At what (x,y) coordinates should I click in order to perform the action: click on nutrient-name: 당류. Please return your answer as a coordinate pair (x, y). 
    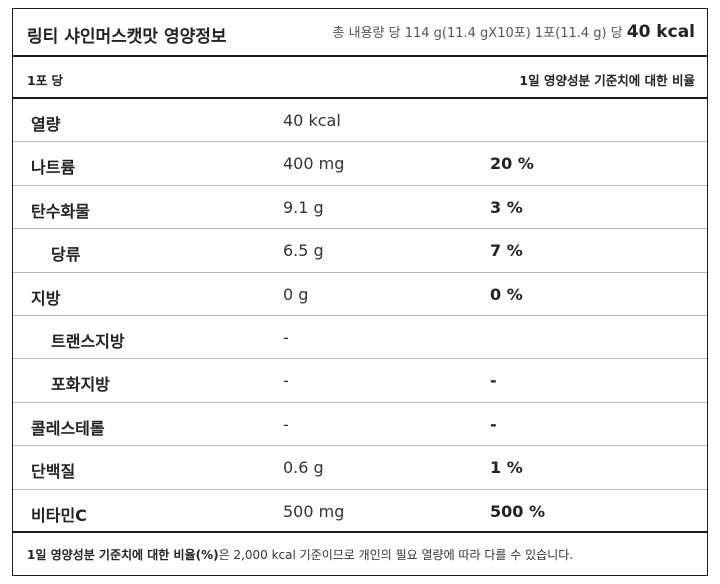
    Looking at the image, I should click on (66, 255).